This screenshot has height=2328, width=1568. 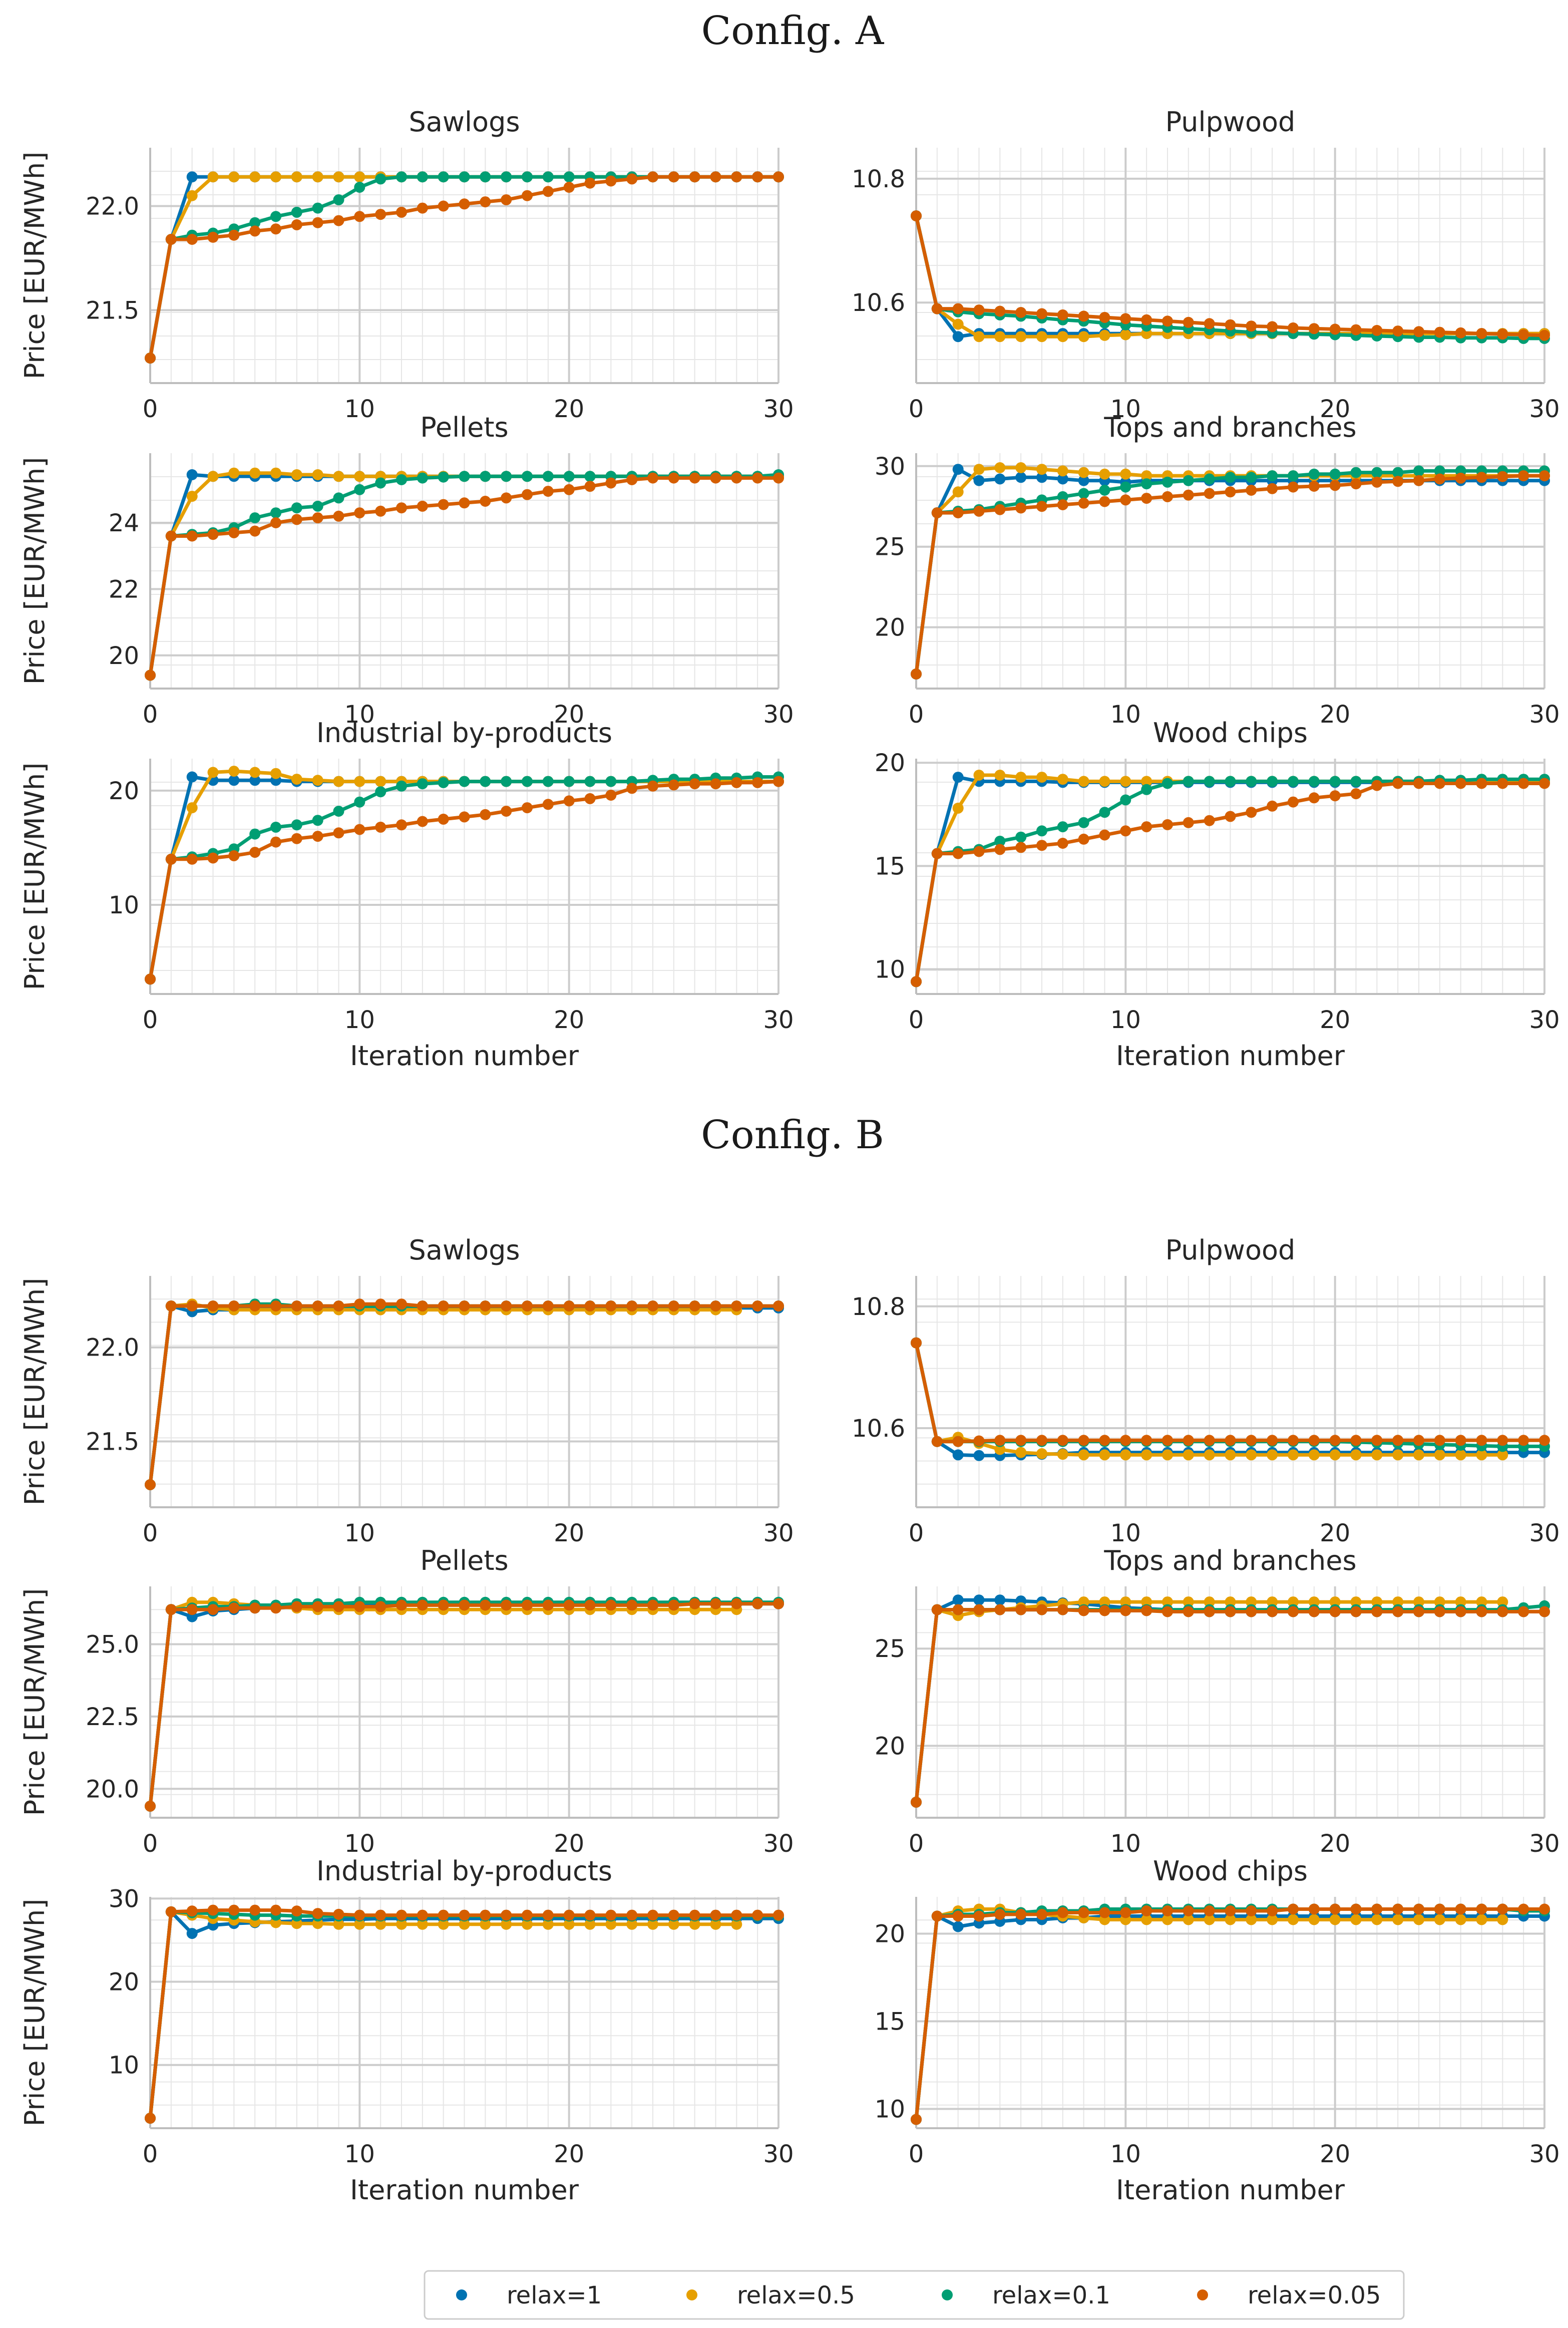 What do you see at coordinates (35, 876) in the screenshot?
I see `chart-config-a-industrial-by-products-y-axis-label: Price [EUR/MWh]` at bounding box center [35, 876].